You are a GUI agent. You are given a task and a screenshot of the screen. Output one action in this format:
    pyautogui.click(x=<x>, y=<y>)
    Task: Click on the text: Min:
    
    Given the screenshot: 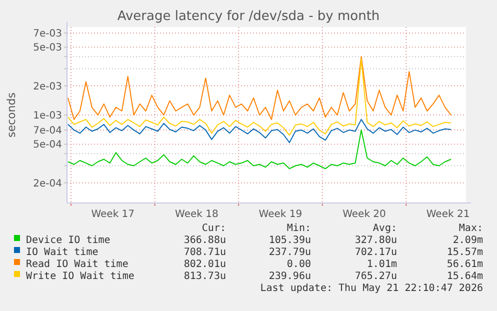 What is the action you would take?
    pyautogui.click(x=298, y=228)
    